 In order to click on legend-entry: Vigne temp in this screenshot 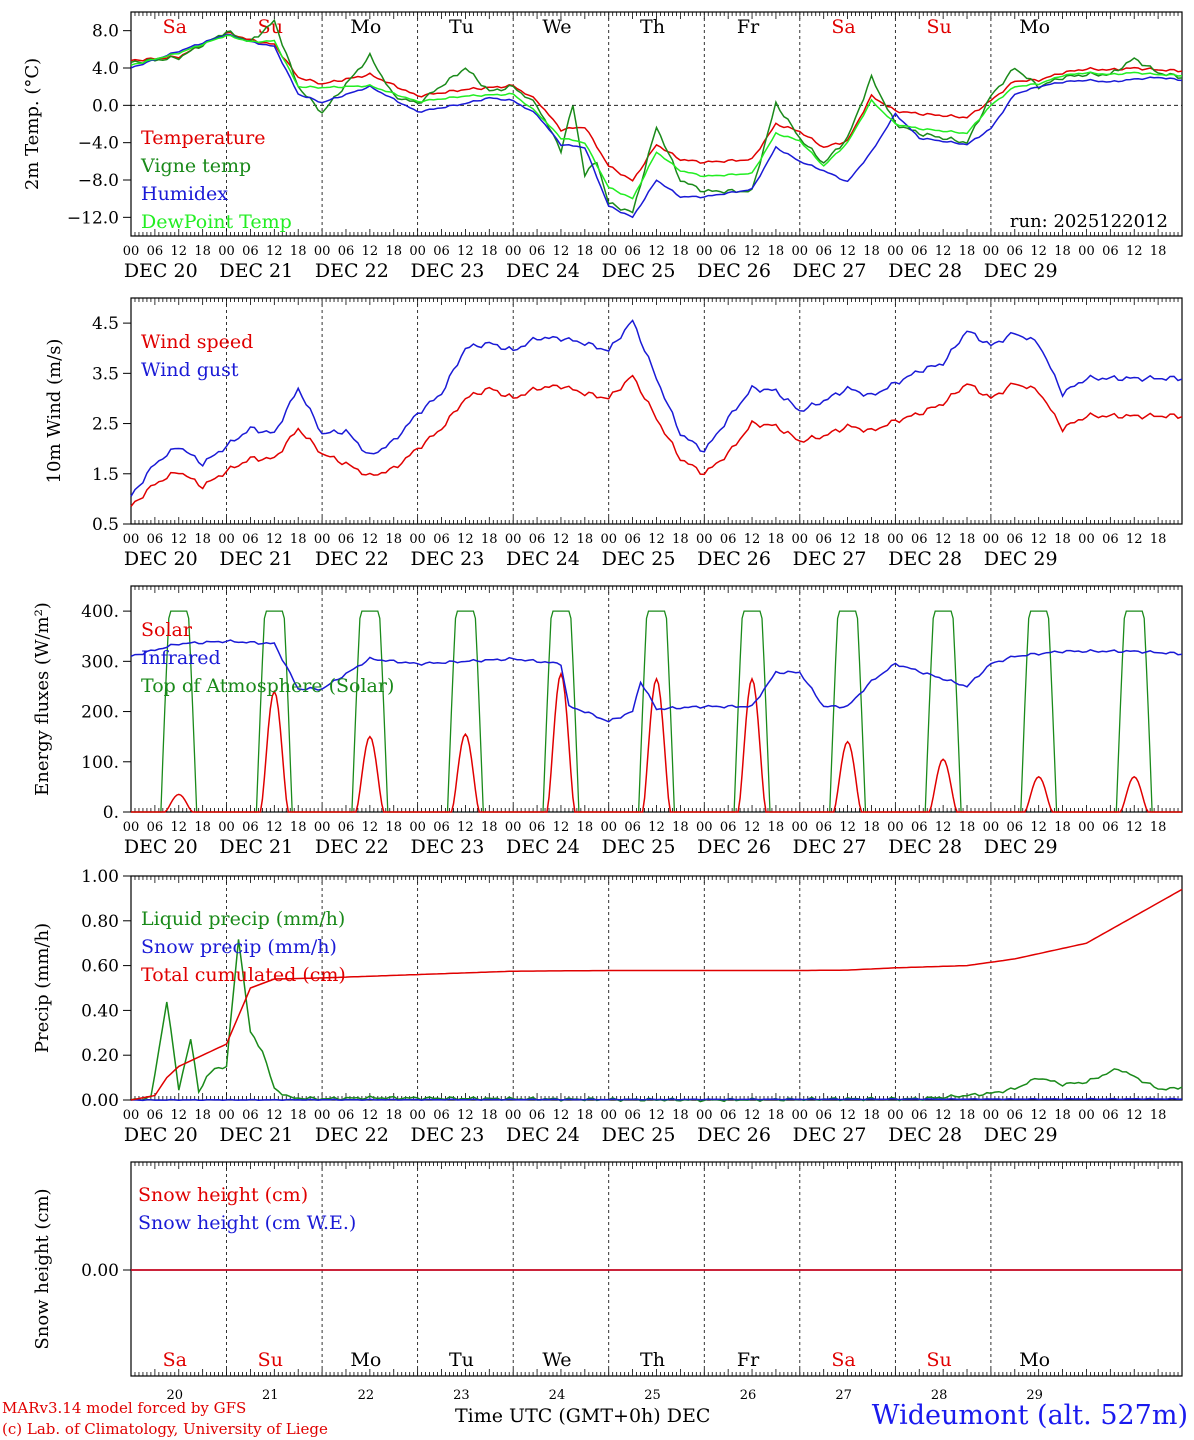, I will do `click(195, 166)`.